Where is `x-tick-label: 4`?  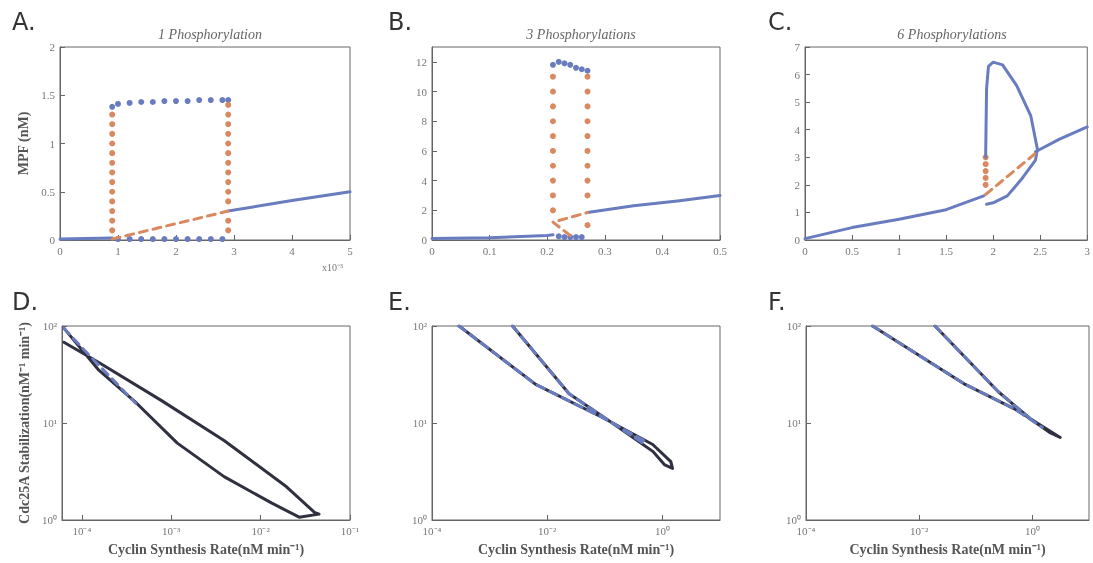 x-tick-label: 4 is located at coordinates (292, 250).